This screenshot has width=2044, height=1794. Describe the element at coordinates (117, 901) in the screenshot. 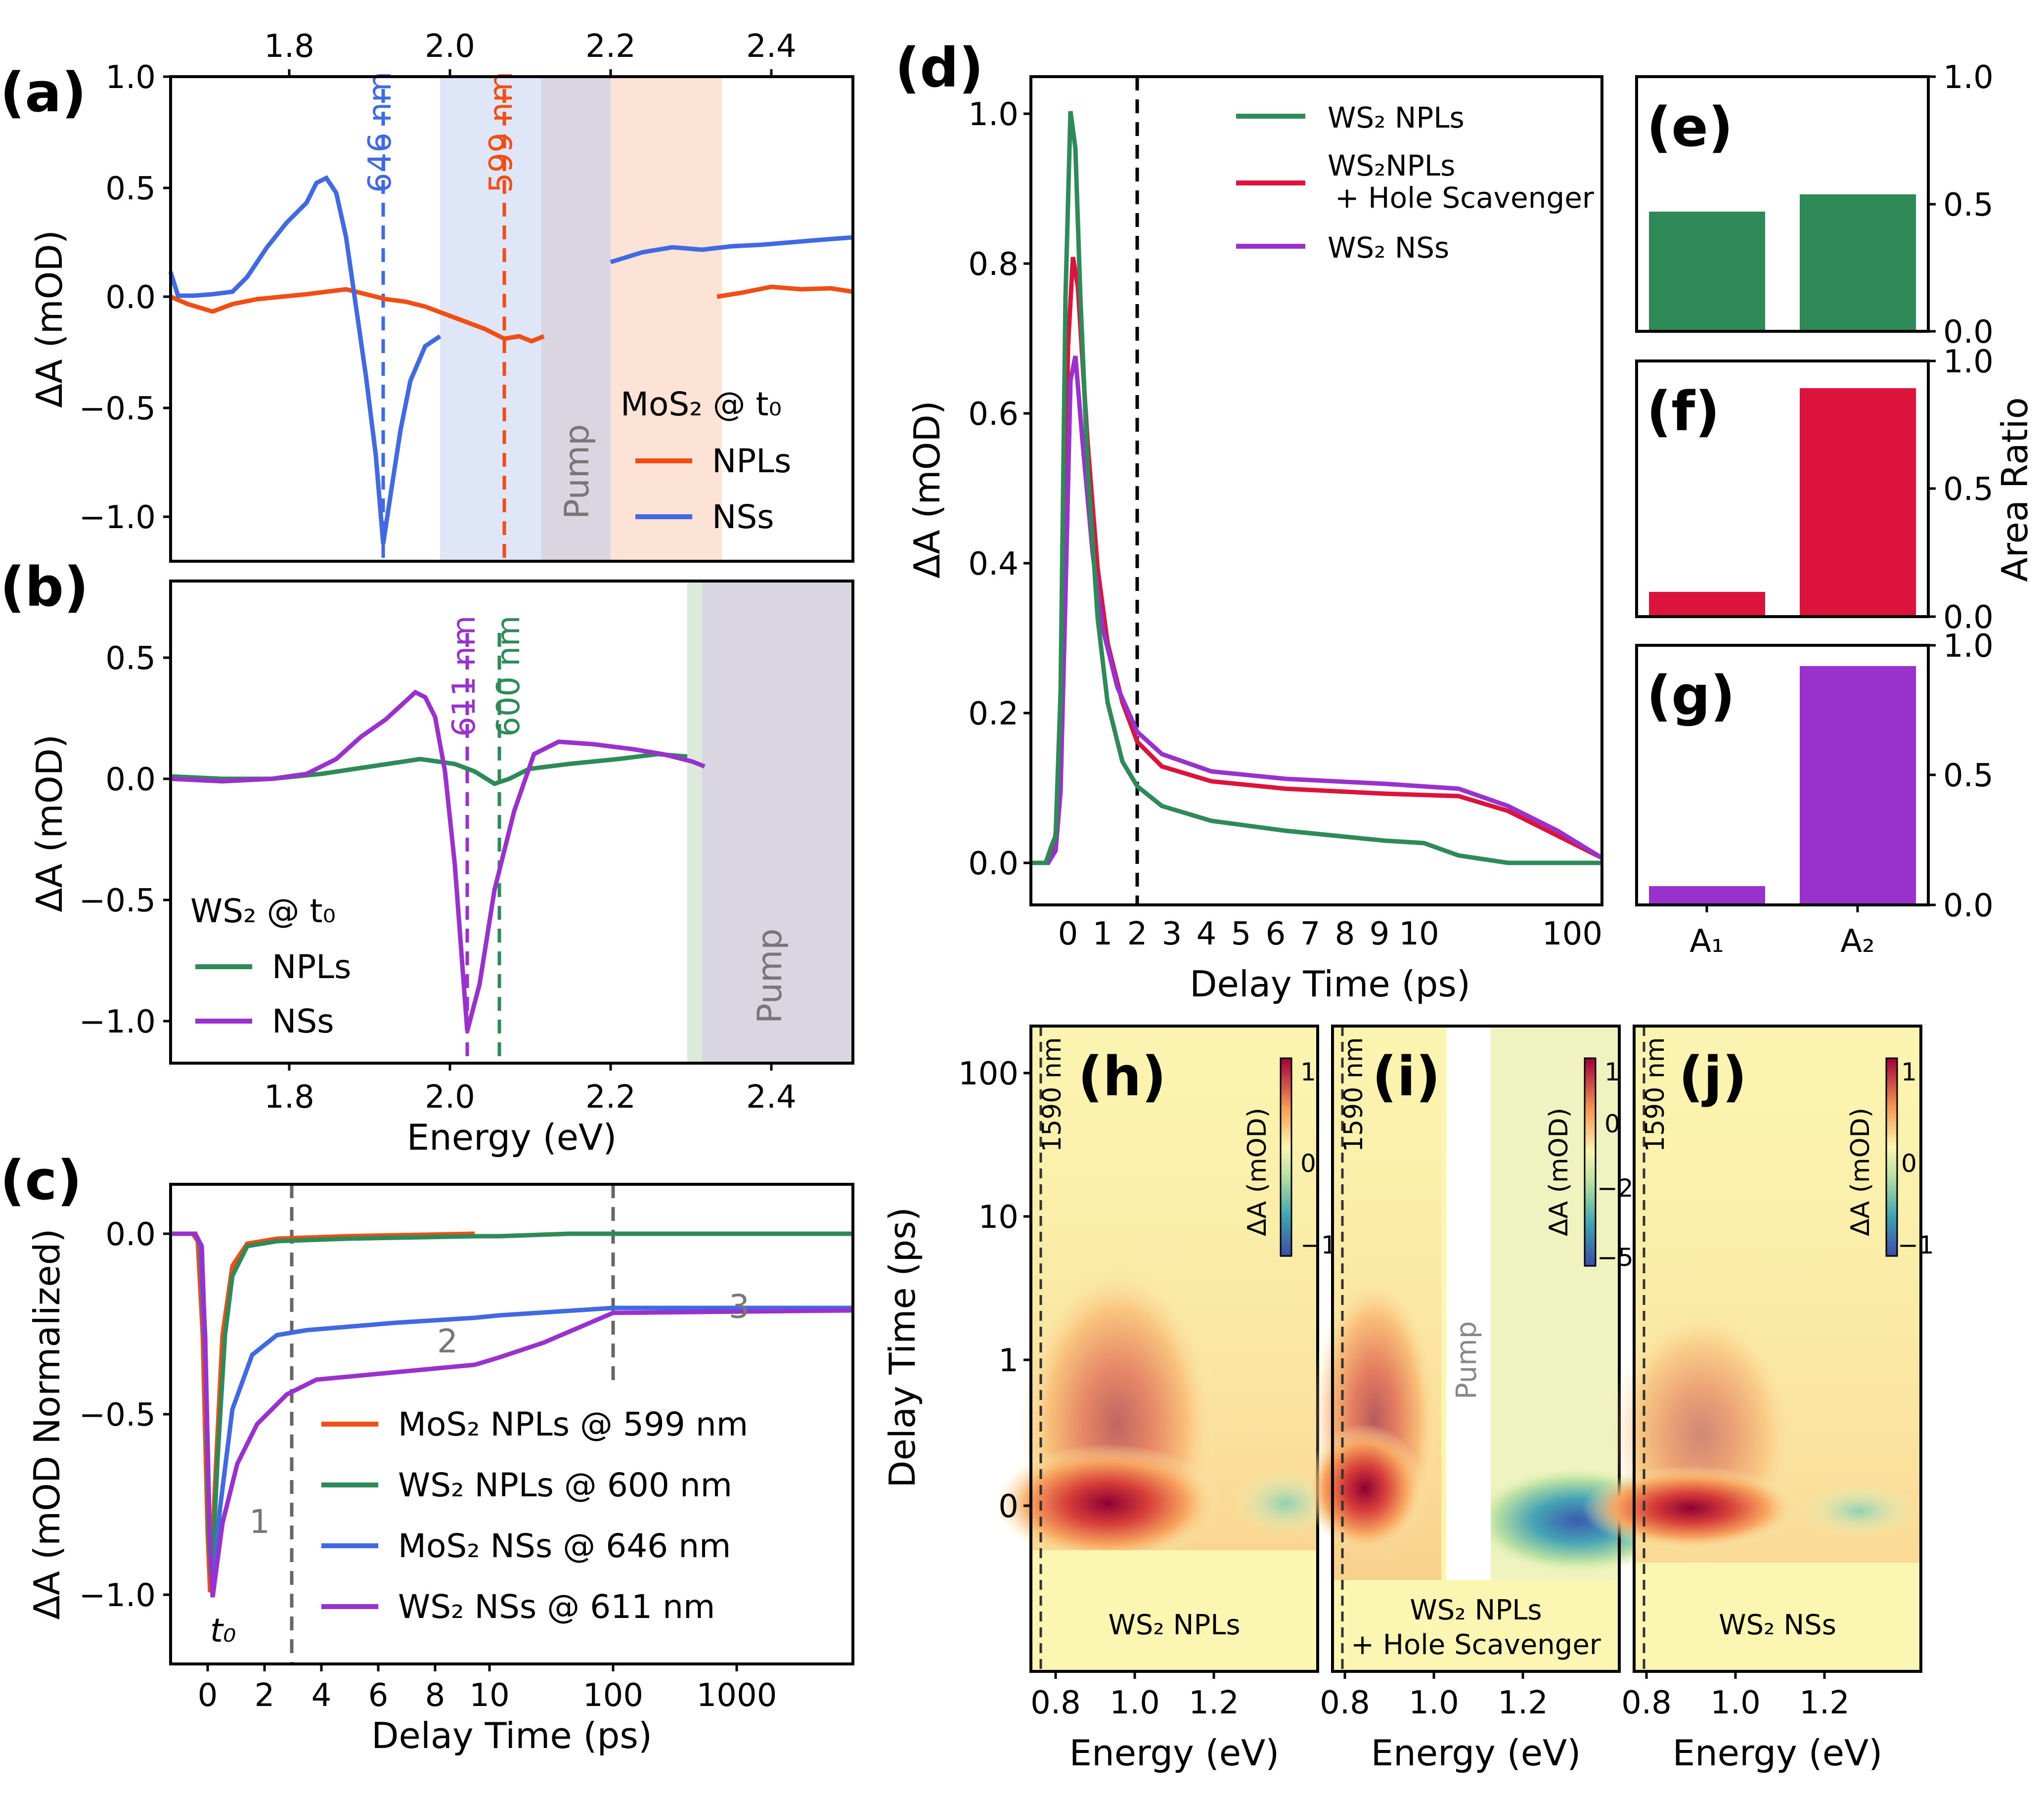

I see `ytick-b-2: −0.5` at that location.